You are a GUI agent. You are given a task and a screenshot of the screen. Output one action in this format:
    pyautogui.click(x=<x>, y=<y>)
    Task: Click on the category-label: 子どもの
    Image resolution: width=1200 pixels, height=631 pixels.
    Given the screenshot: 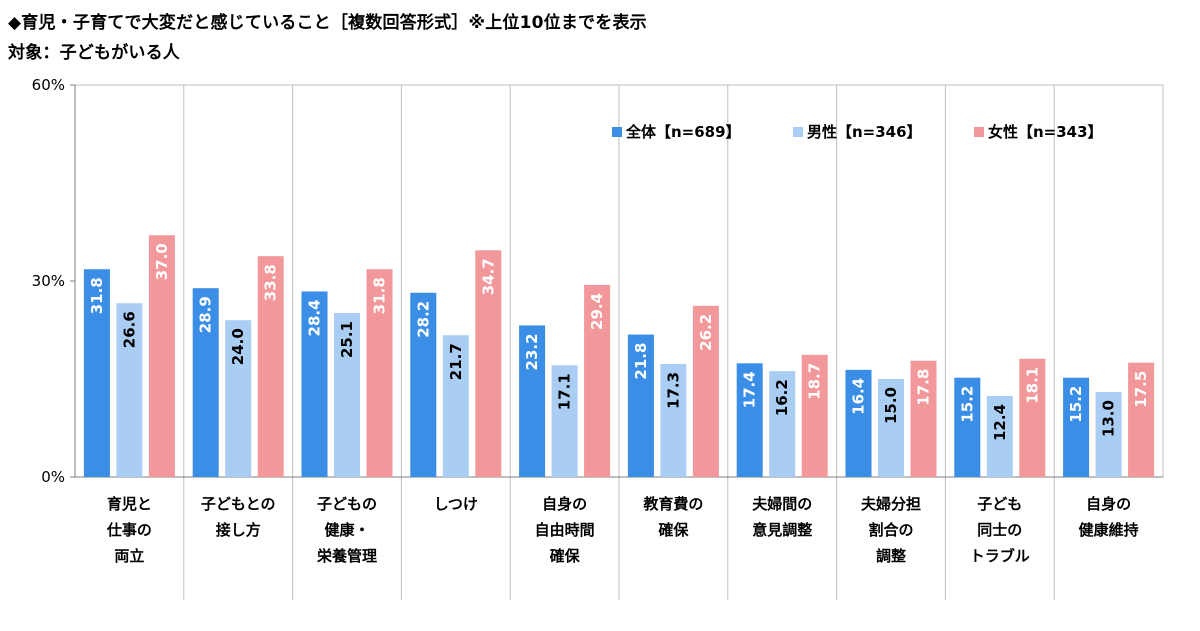 What is the action you would take?
    pyautogui.click(x=347, y=504)
    